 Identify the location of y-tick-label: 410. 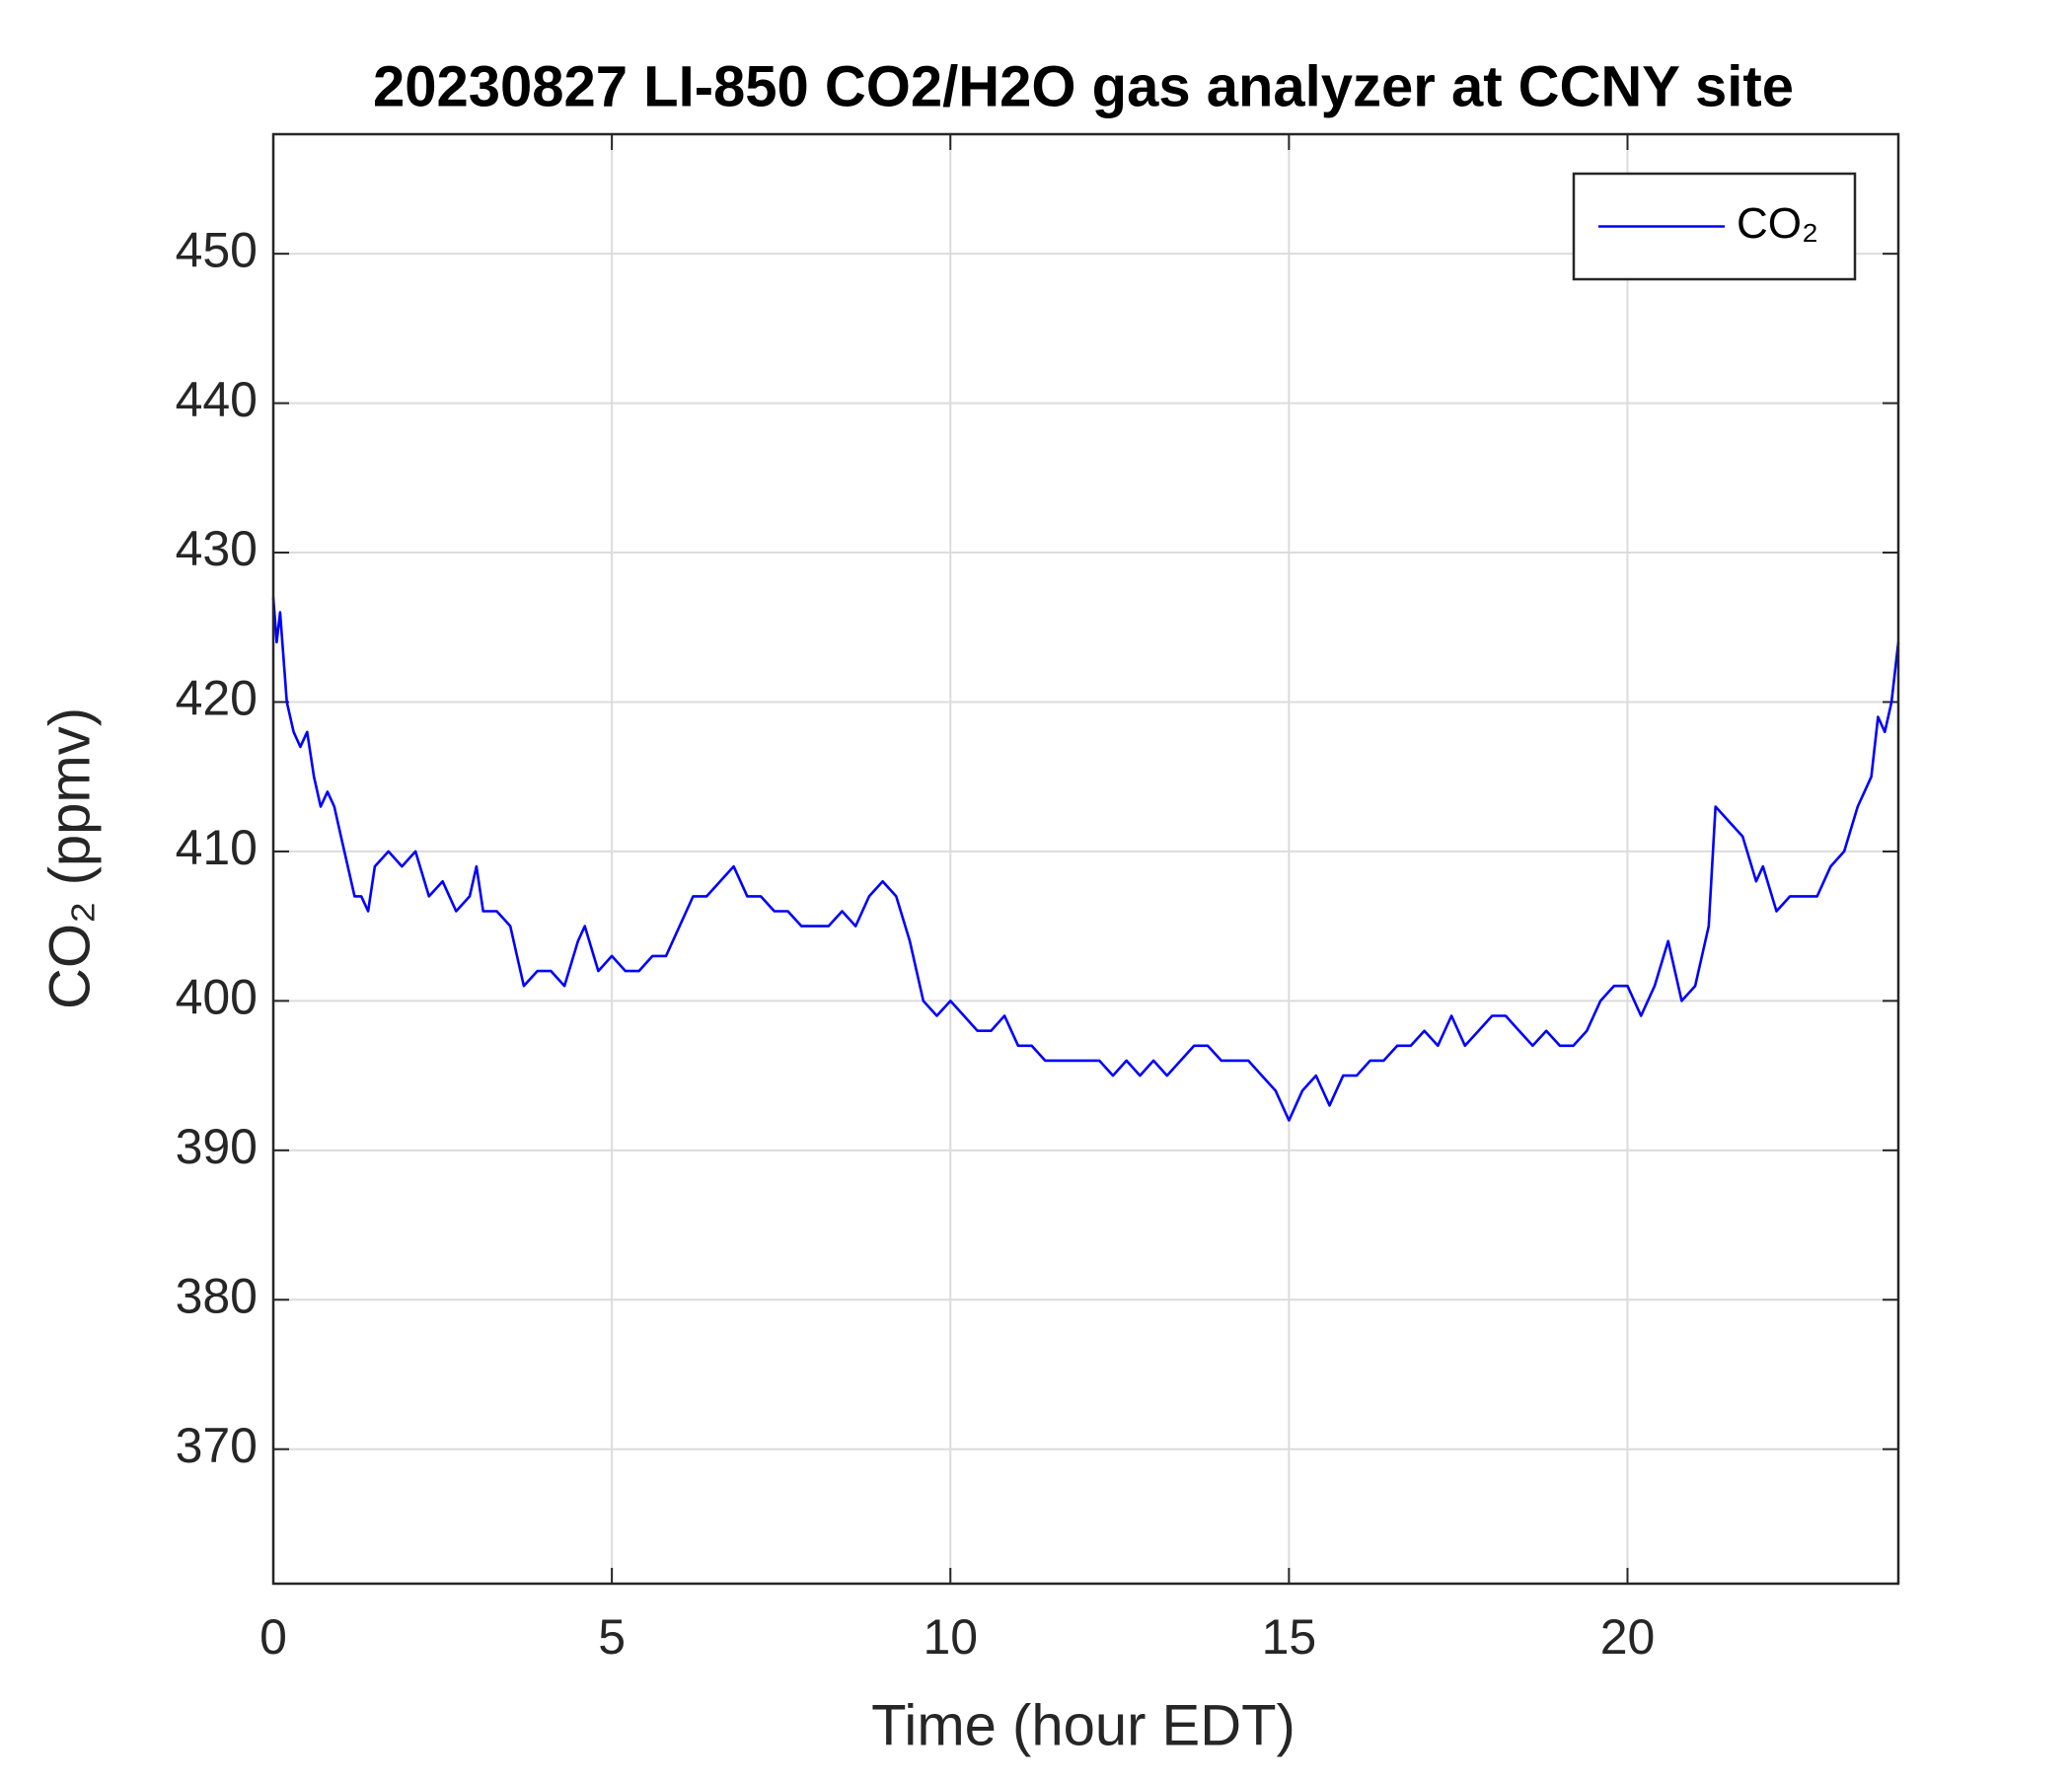
(217, 848).